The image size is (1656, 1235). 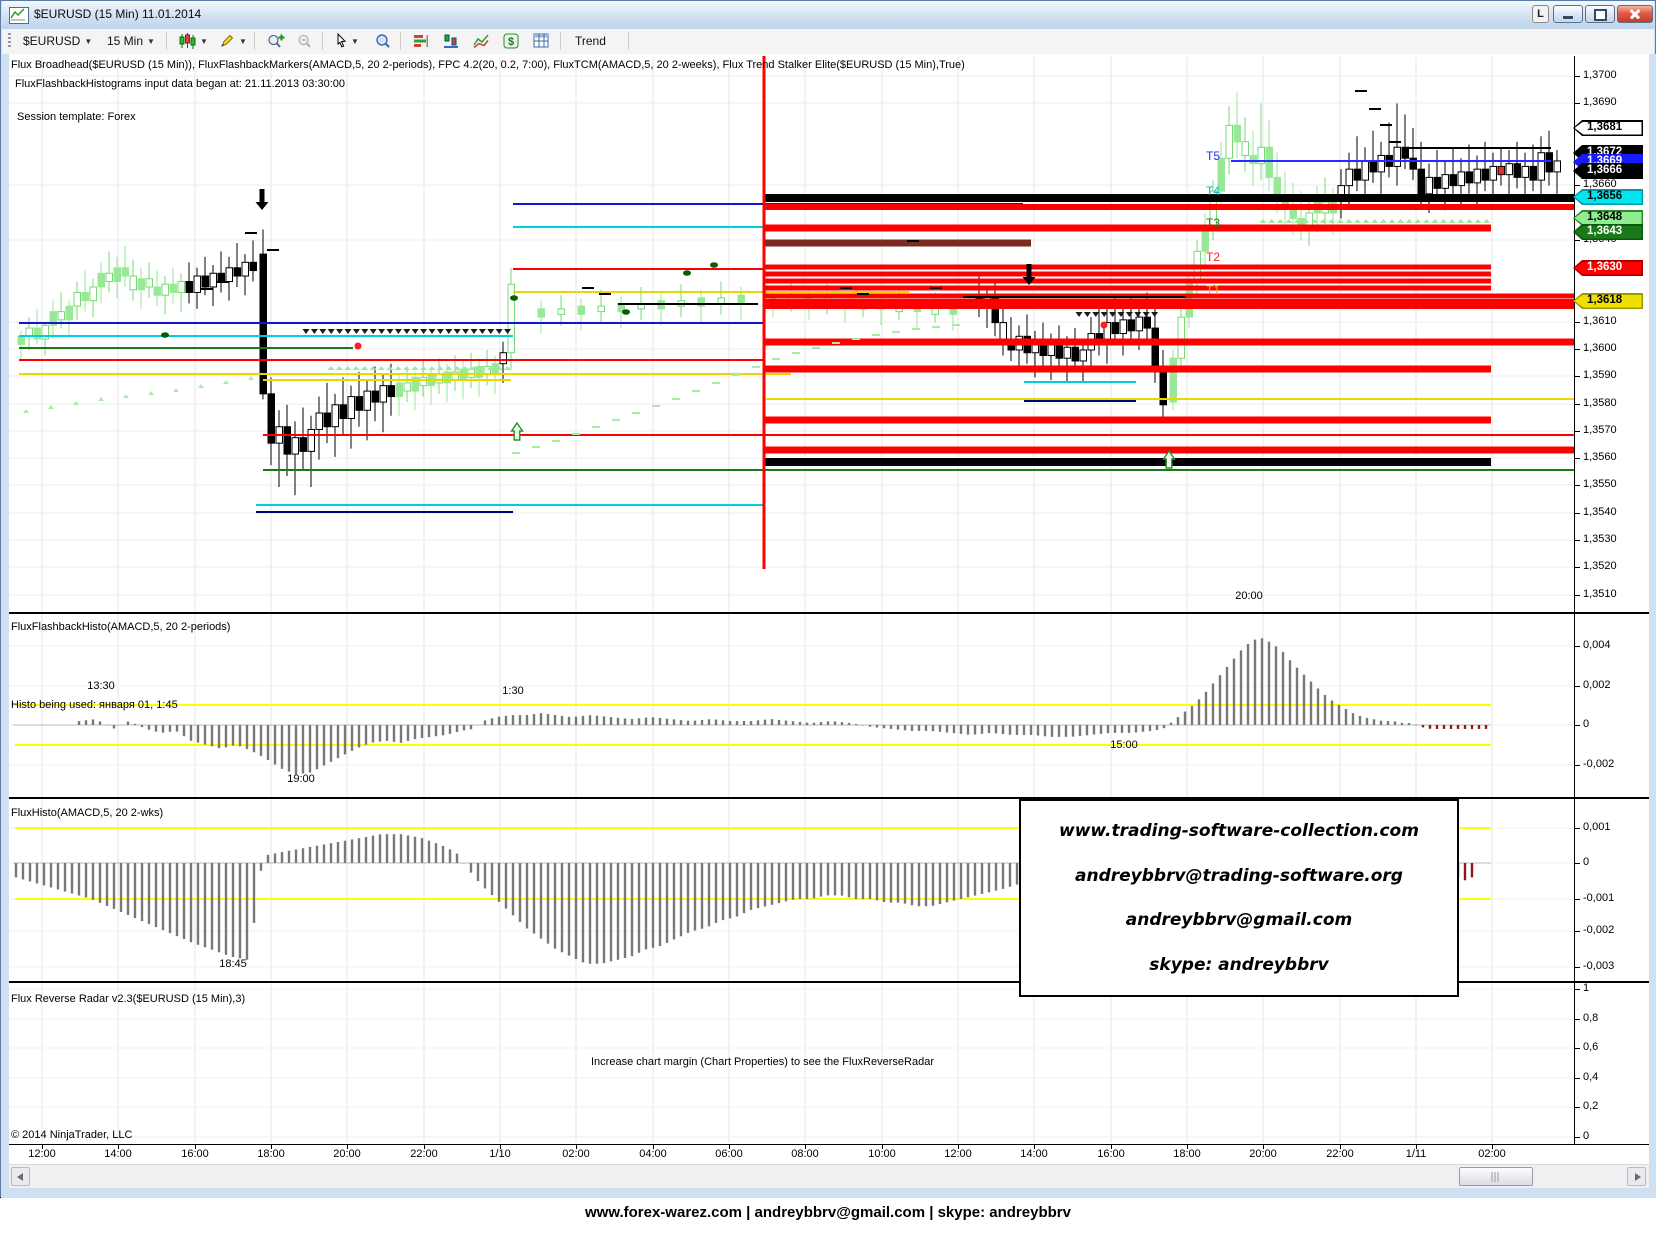 I want to click on market-depth-icon, so click(x=421, y=41).